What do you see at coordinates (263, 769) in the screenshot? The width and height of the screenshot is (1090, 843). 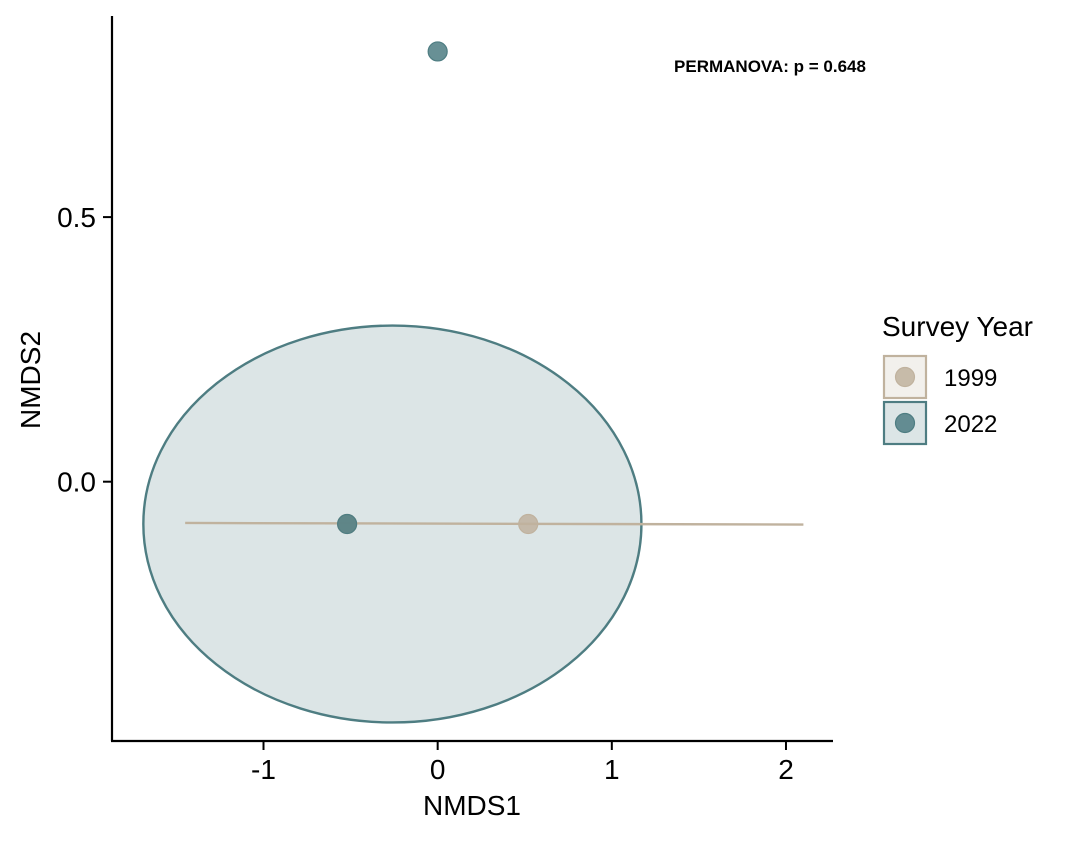 I see `x-tick-label: -1` at bounding box center [263, 769].